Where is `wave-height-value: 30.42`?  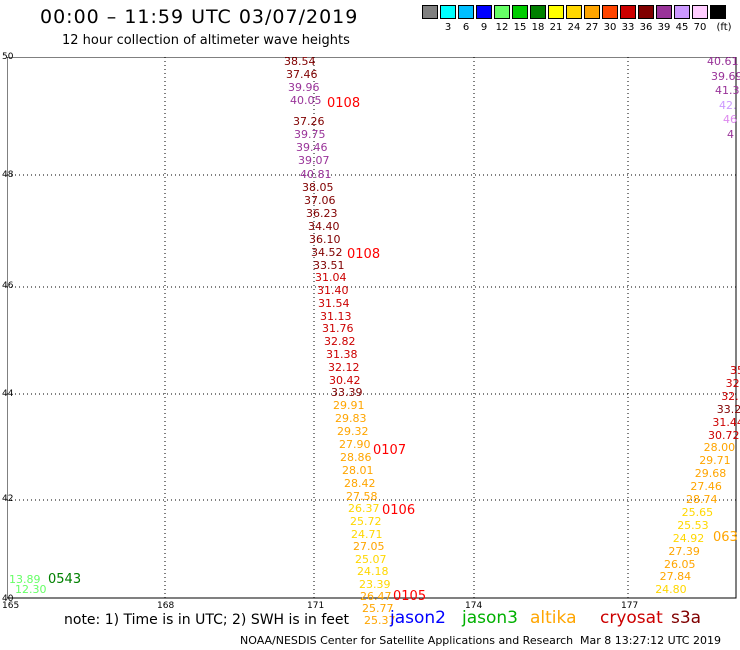 wave-height-value: 30.42 is located at coordinates (345, 380).